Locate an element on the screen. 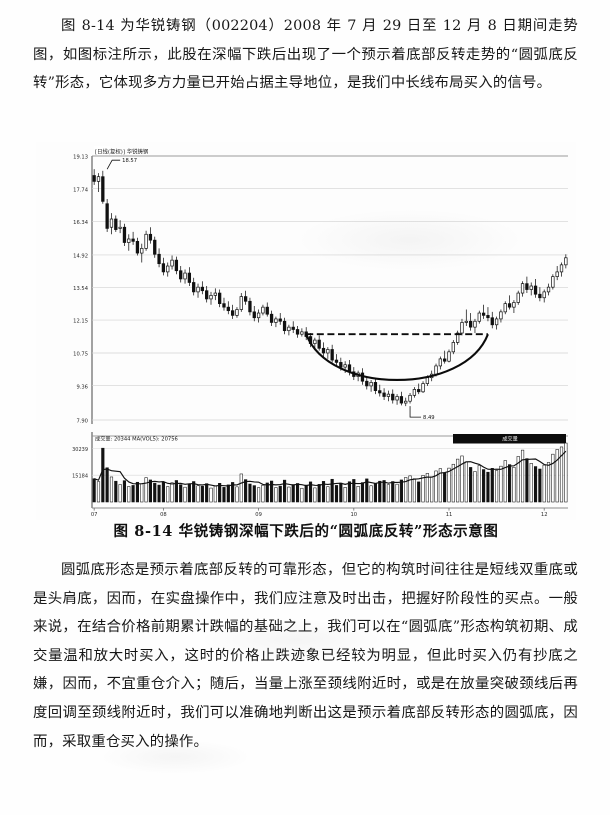  price-axis-tick: 13.54 is located at coordinates (81, 289).